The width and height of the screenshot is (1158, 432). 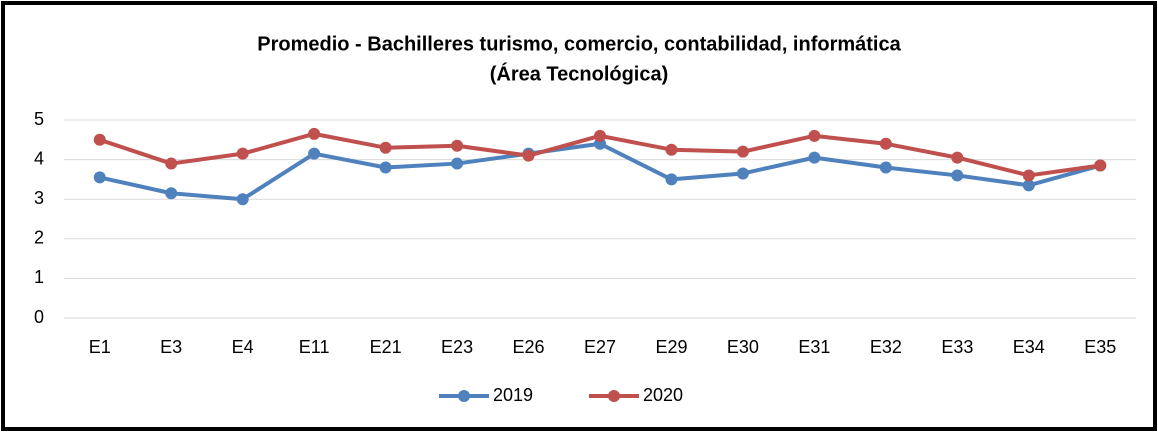 I want to click on x-tick-label: E34, so click(x=1029, y=347).